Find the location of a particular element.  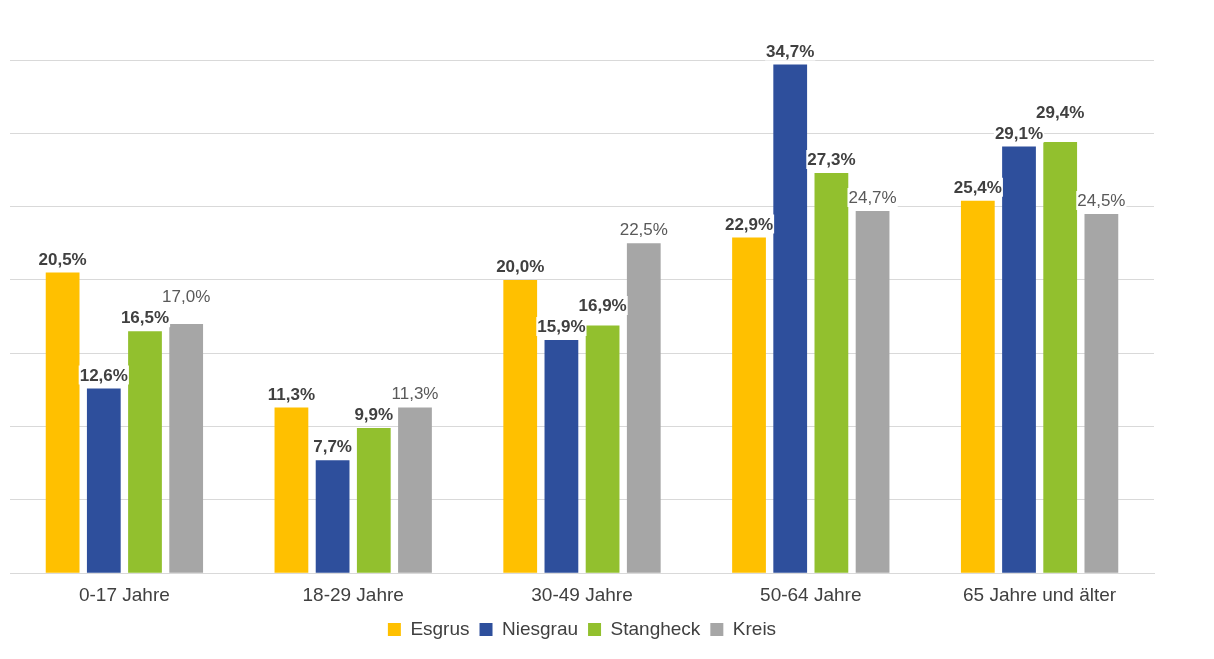

legend-label: Niesgrau is located at coordinates (540, 628).